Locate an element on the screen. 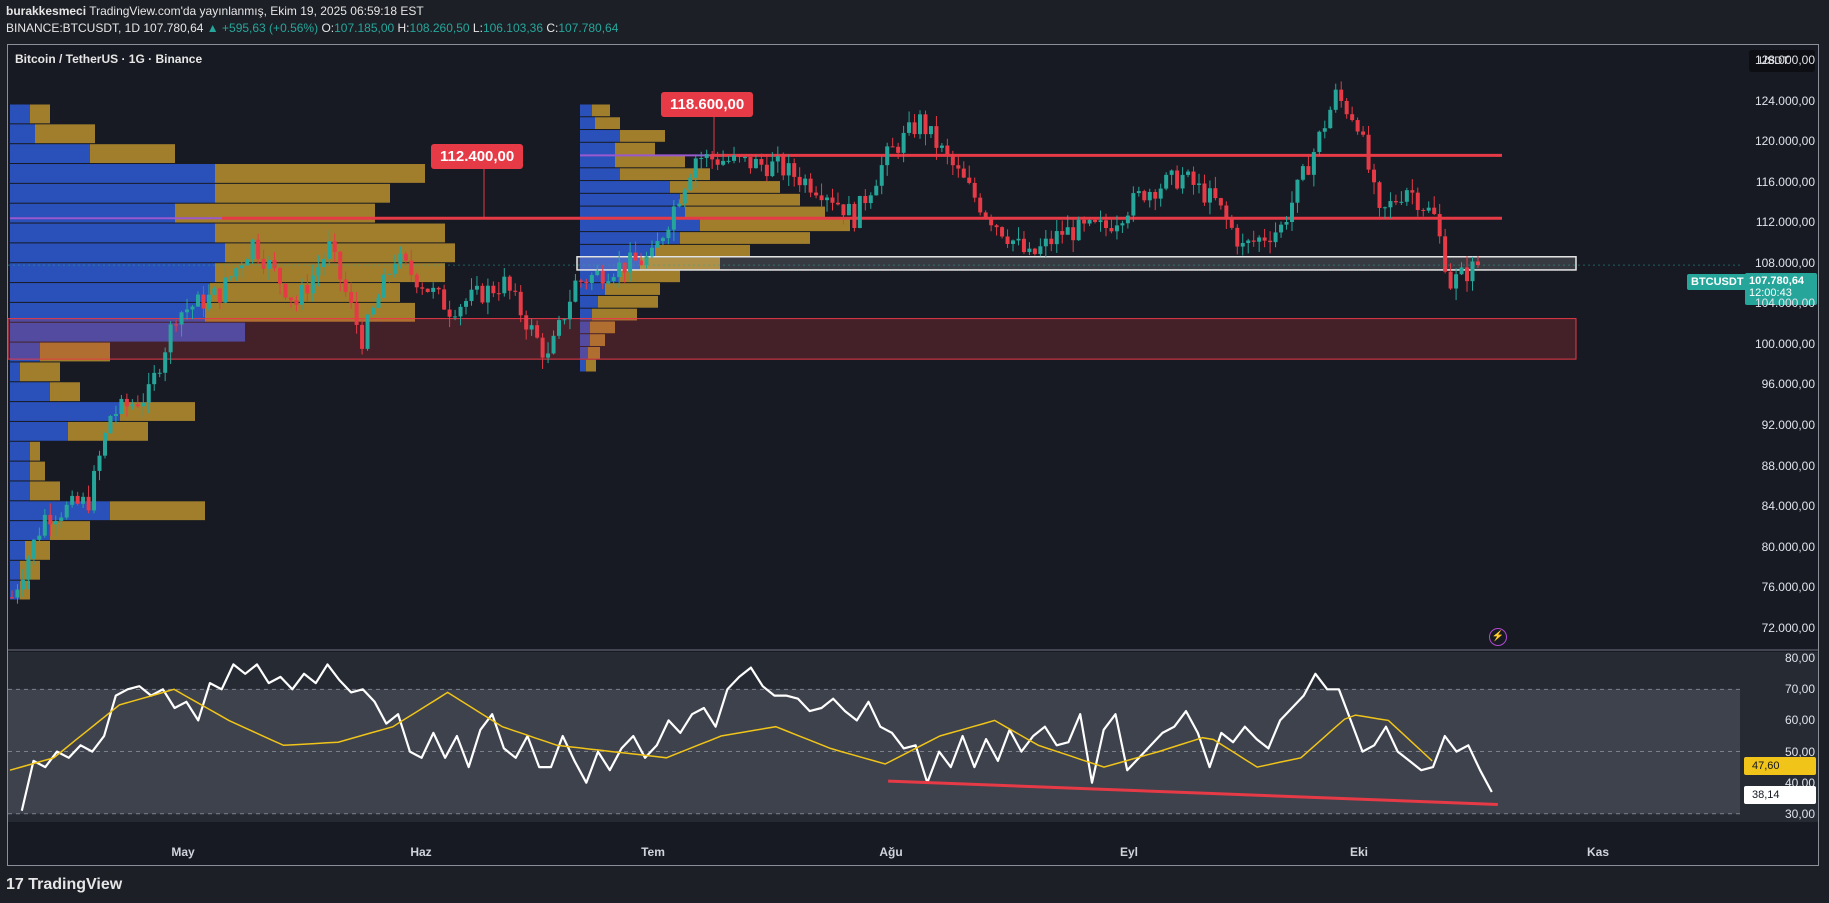 The width and height of the screenshot is (1829, 903). open-value: 107.185,00 is located at coordinates (364, 28).